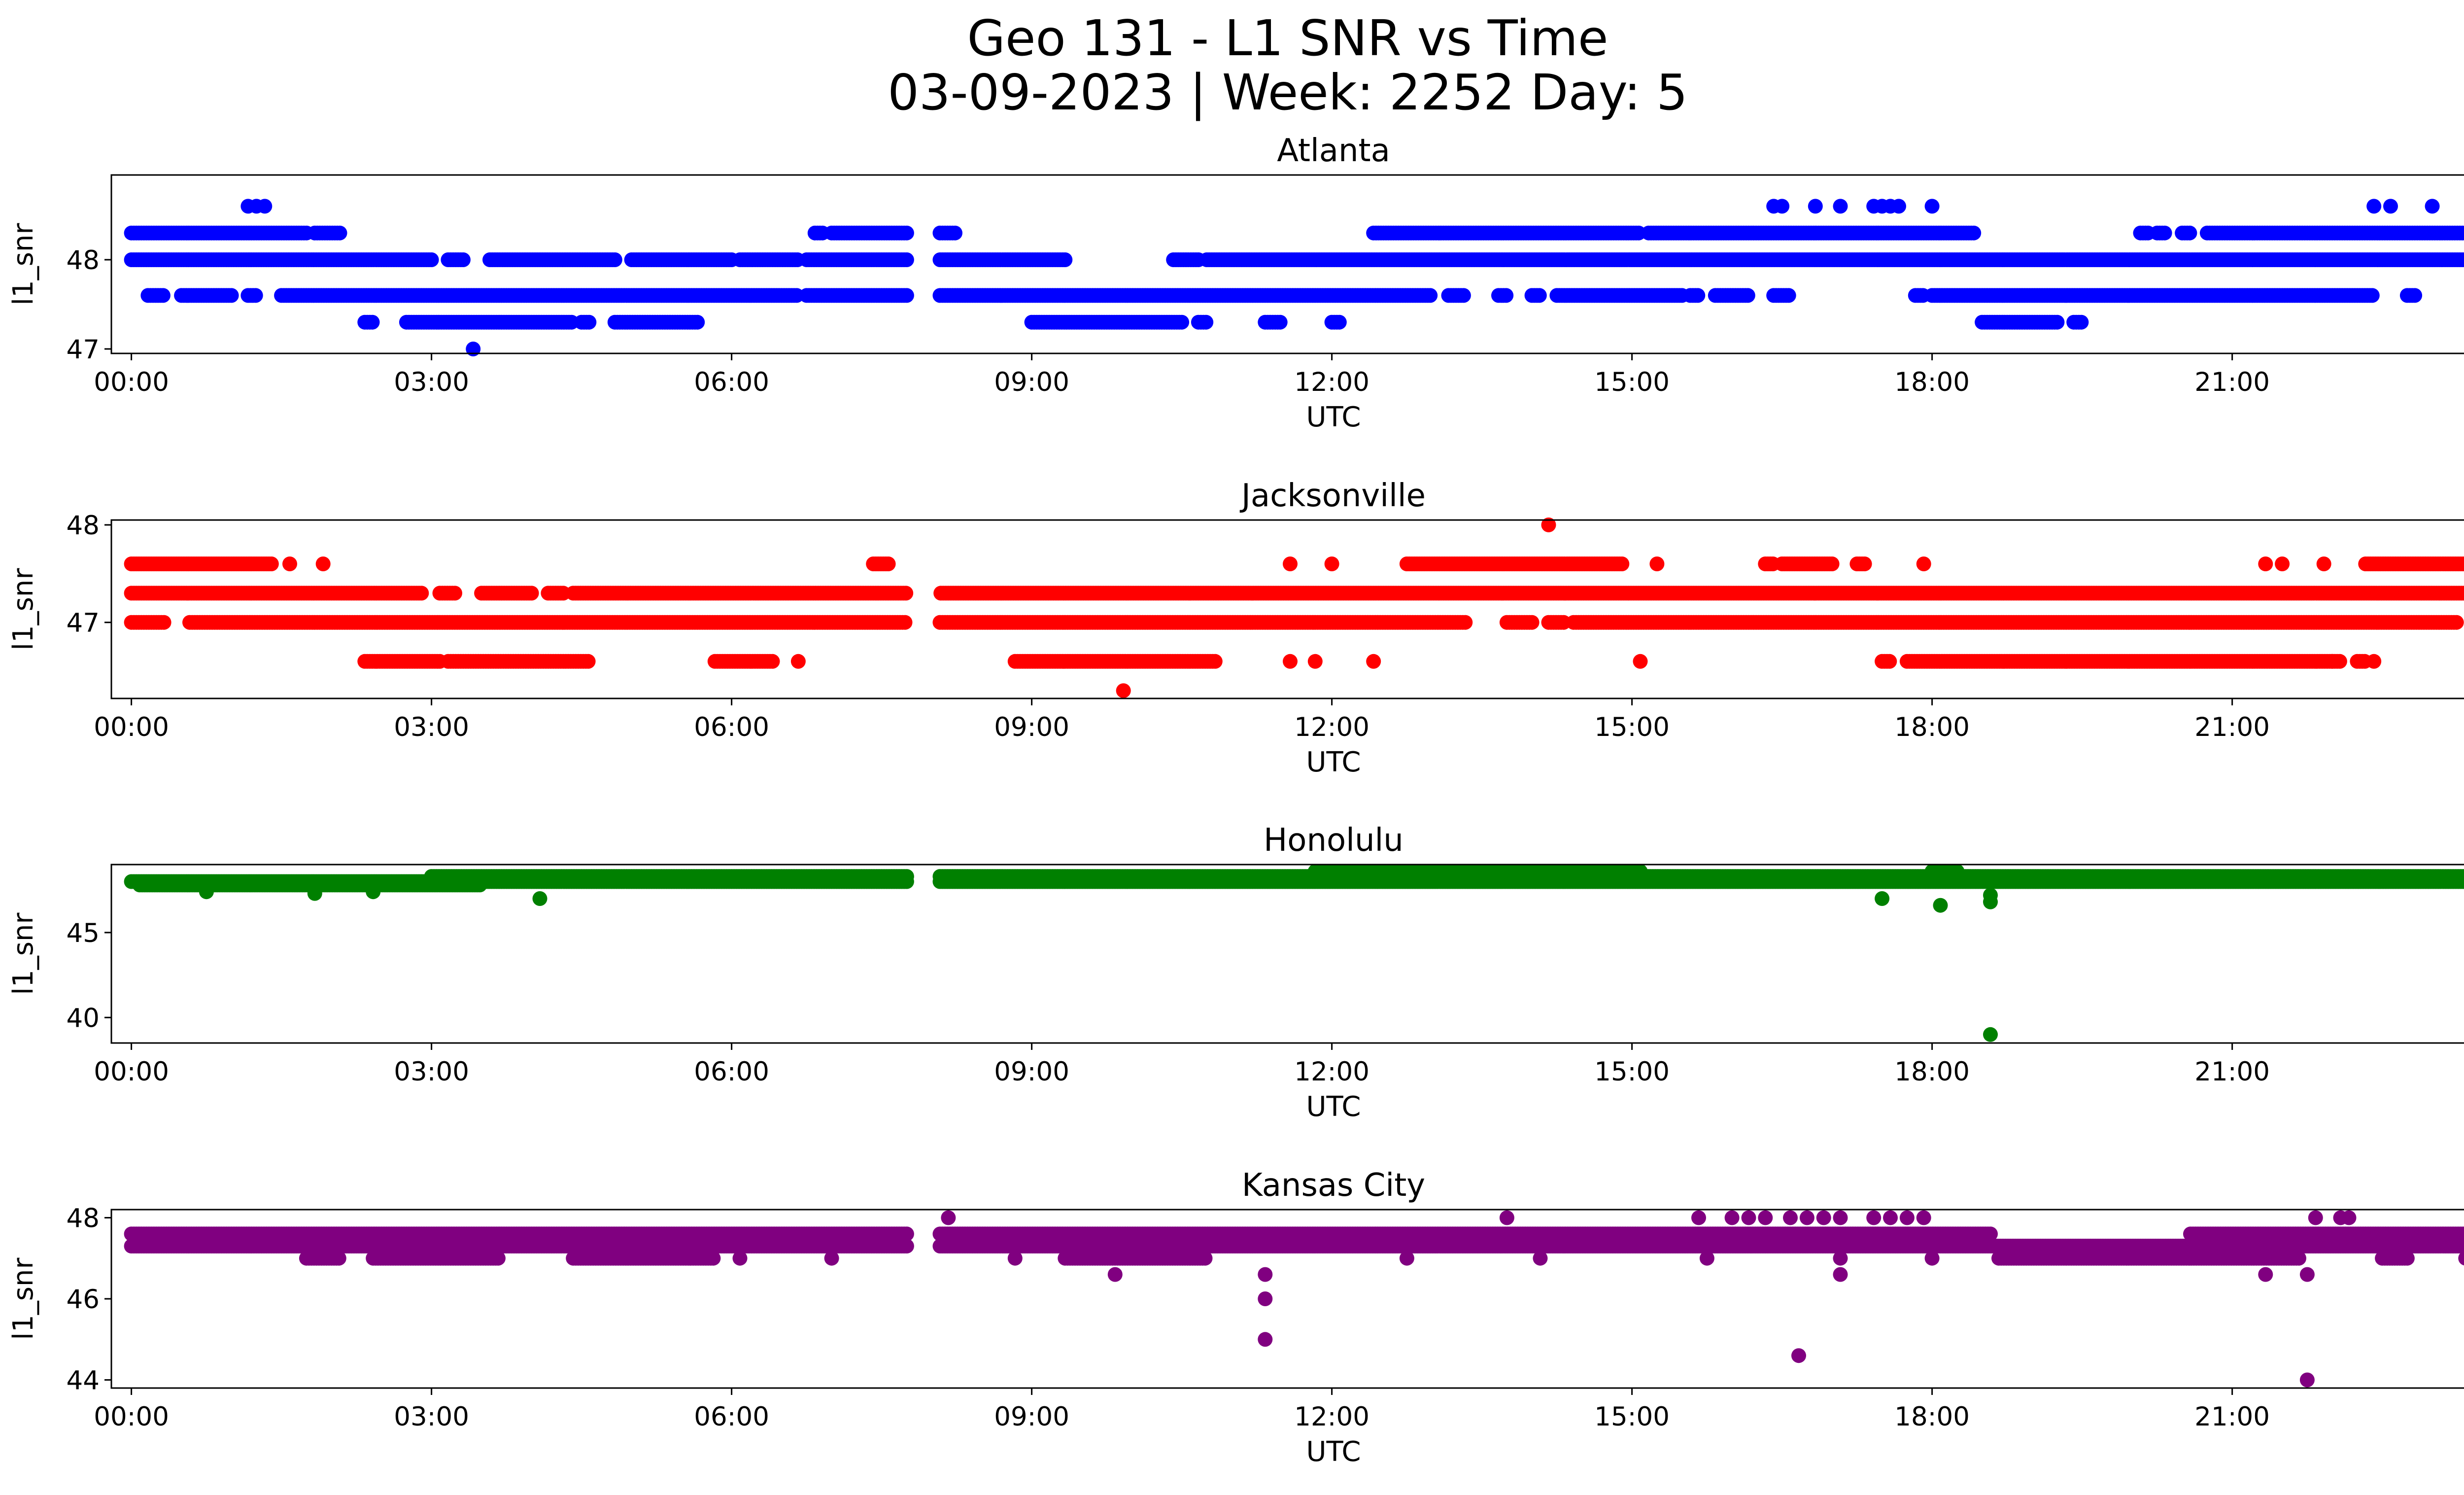 The image size is (2464, 1495). Describe the element at coordinates (731, 382) in the screenshot. I see `x-tick-label: 06:00` at that location.